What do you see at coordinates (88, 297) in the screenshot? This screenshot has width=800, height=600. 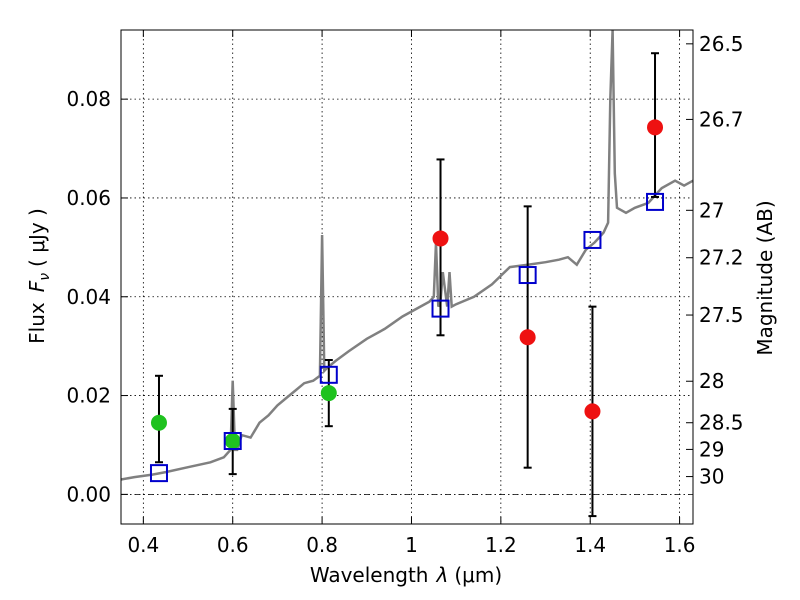 I see `y-tick-label: 0.04` at bounding box center [88, 297].